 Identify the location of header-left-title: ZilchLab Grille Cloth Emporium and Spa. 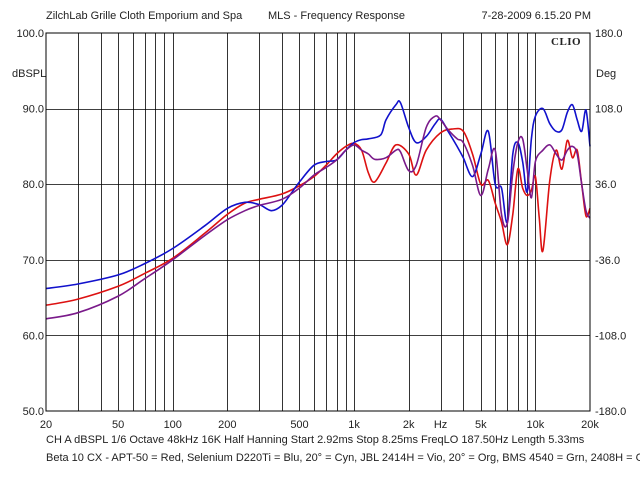
(144, 16).